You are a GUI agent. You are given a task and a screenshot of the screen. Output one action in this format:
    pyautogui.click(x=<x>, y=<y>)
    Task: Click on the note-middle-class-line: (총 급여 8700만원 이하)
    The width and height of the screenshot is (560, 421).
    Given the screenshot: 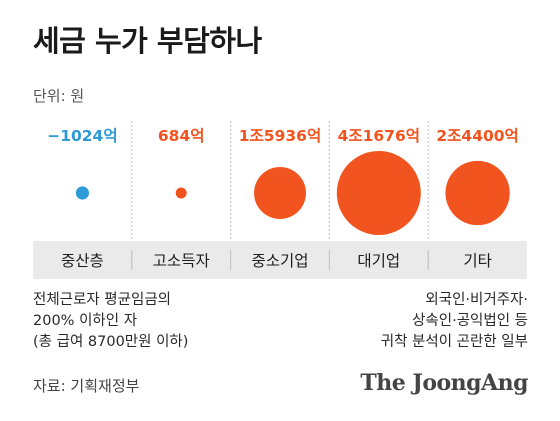 What is the action you would take?
    pyautogui.click(x=111, y=342)
    